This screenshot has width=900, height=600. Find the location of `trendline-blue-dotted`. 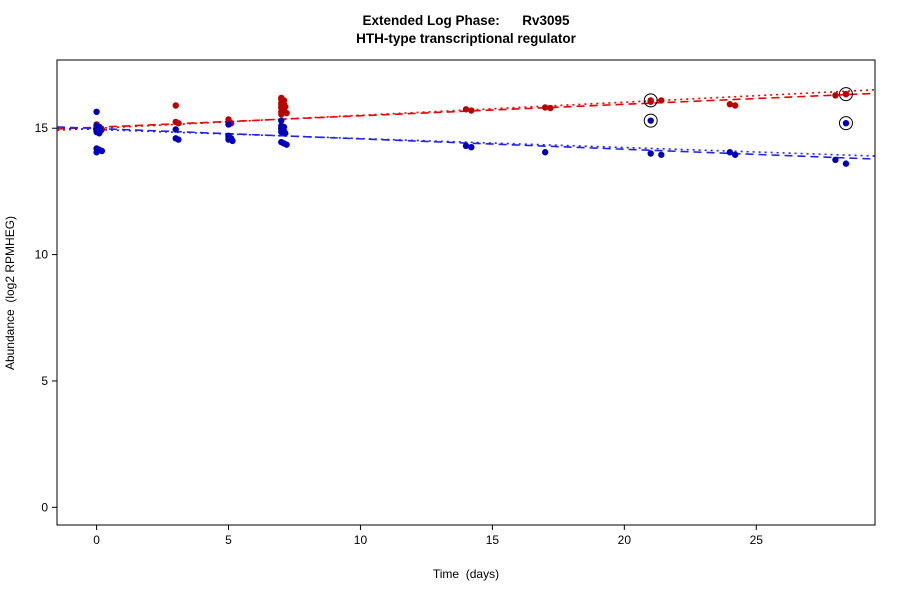

trendline-blue-dotted is located at coordinates (466, 142).